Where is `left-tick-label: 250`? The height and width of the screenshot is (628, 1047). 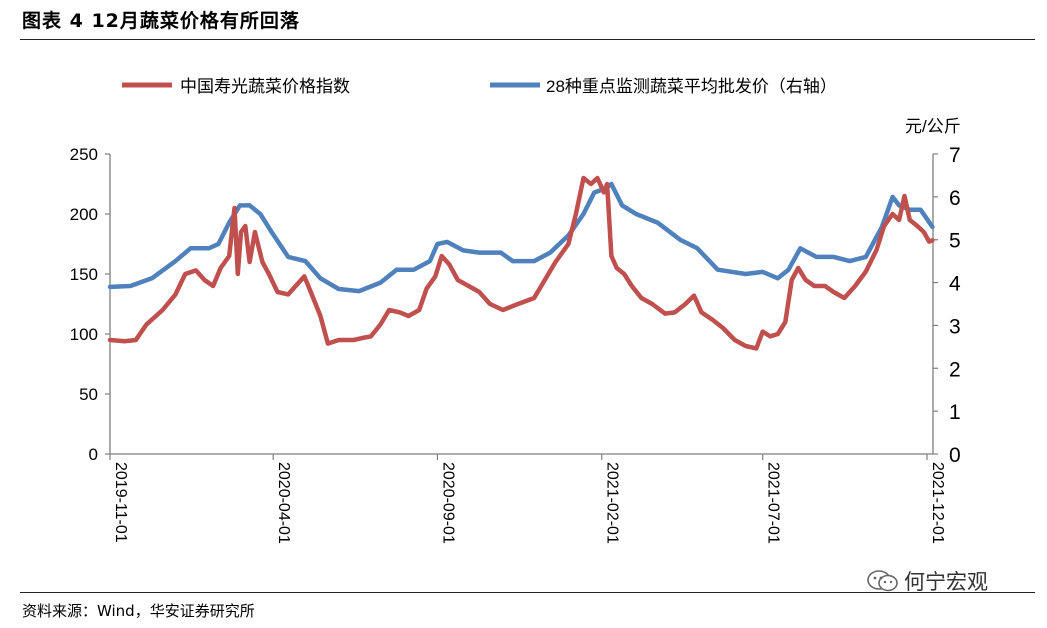 left-tick-label: 250 is located at coordinates (84, 154).